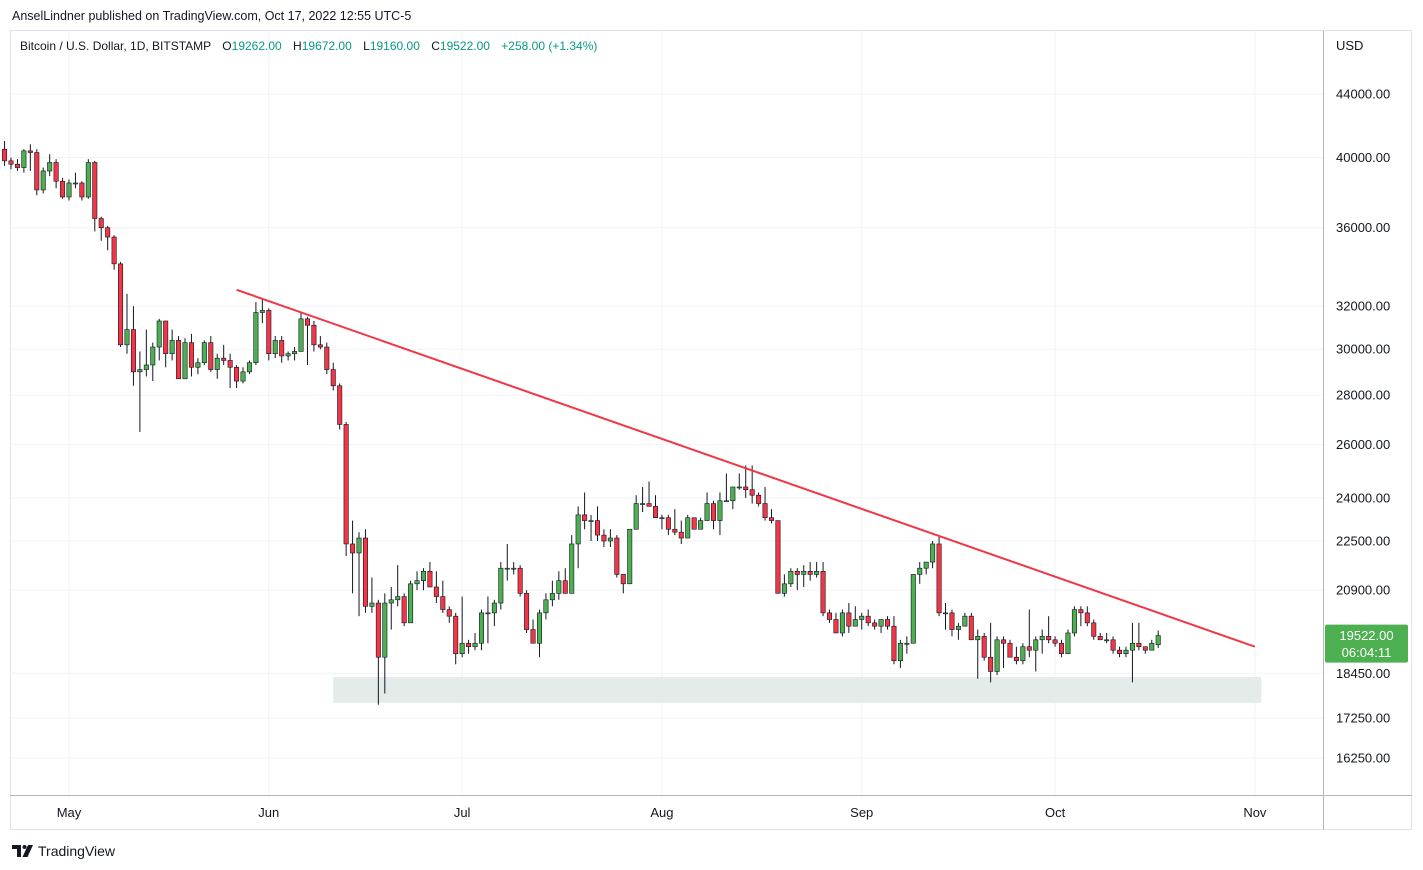  Describe the element at coordinates (115, 46) in the screenshot. I see `symbol-label: Bitcoin / U.S. Dollar, 1D, BITSTAMP` at that location.